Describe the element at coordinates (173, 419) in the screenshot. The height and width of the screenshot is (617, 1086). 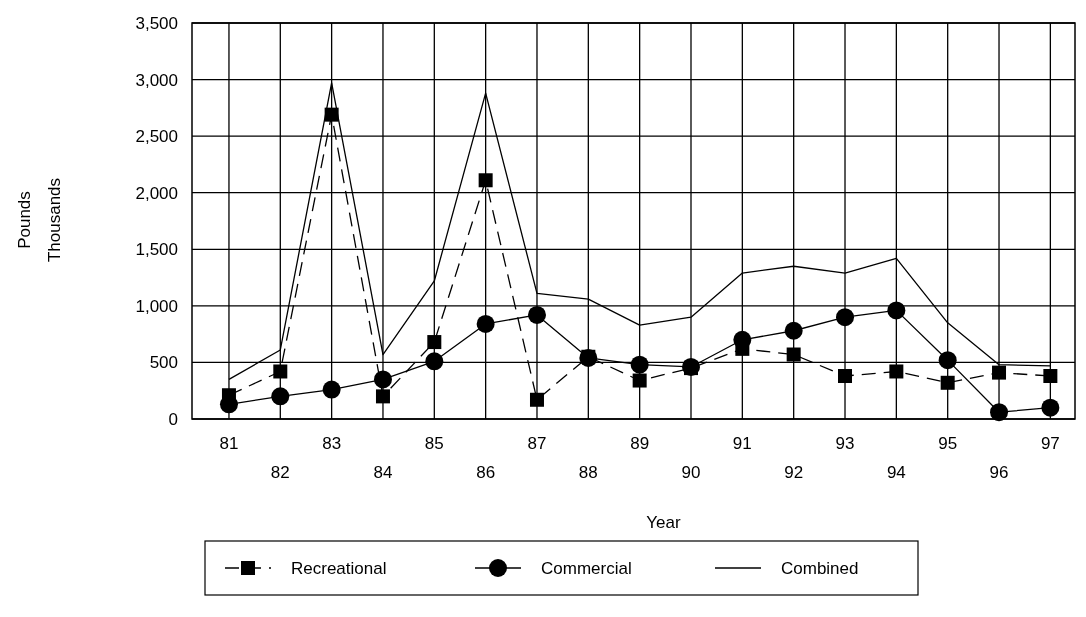
I see `y-tick-label: 0` at that location.